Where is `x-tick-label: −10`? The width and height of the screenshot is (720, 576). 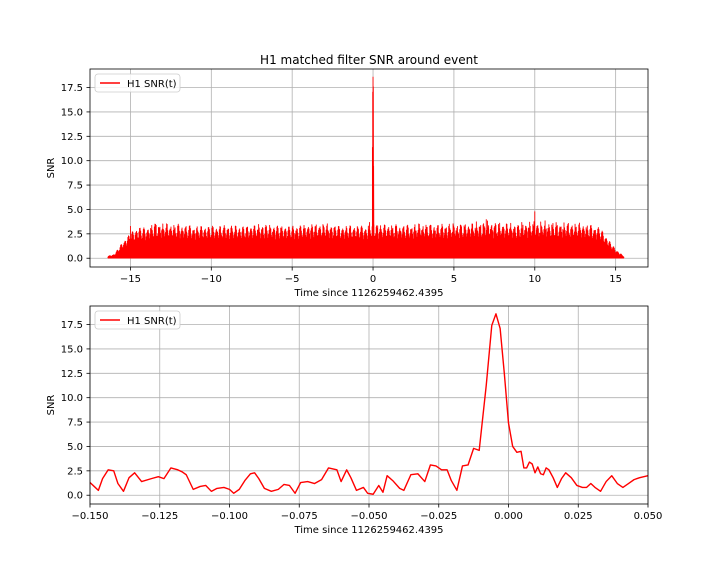
x-tick-label: −10 is located at coordinates (211, 279).